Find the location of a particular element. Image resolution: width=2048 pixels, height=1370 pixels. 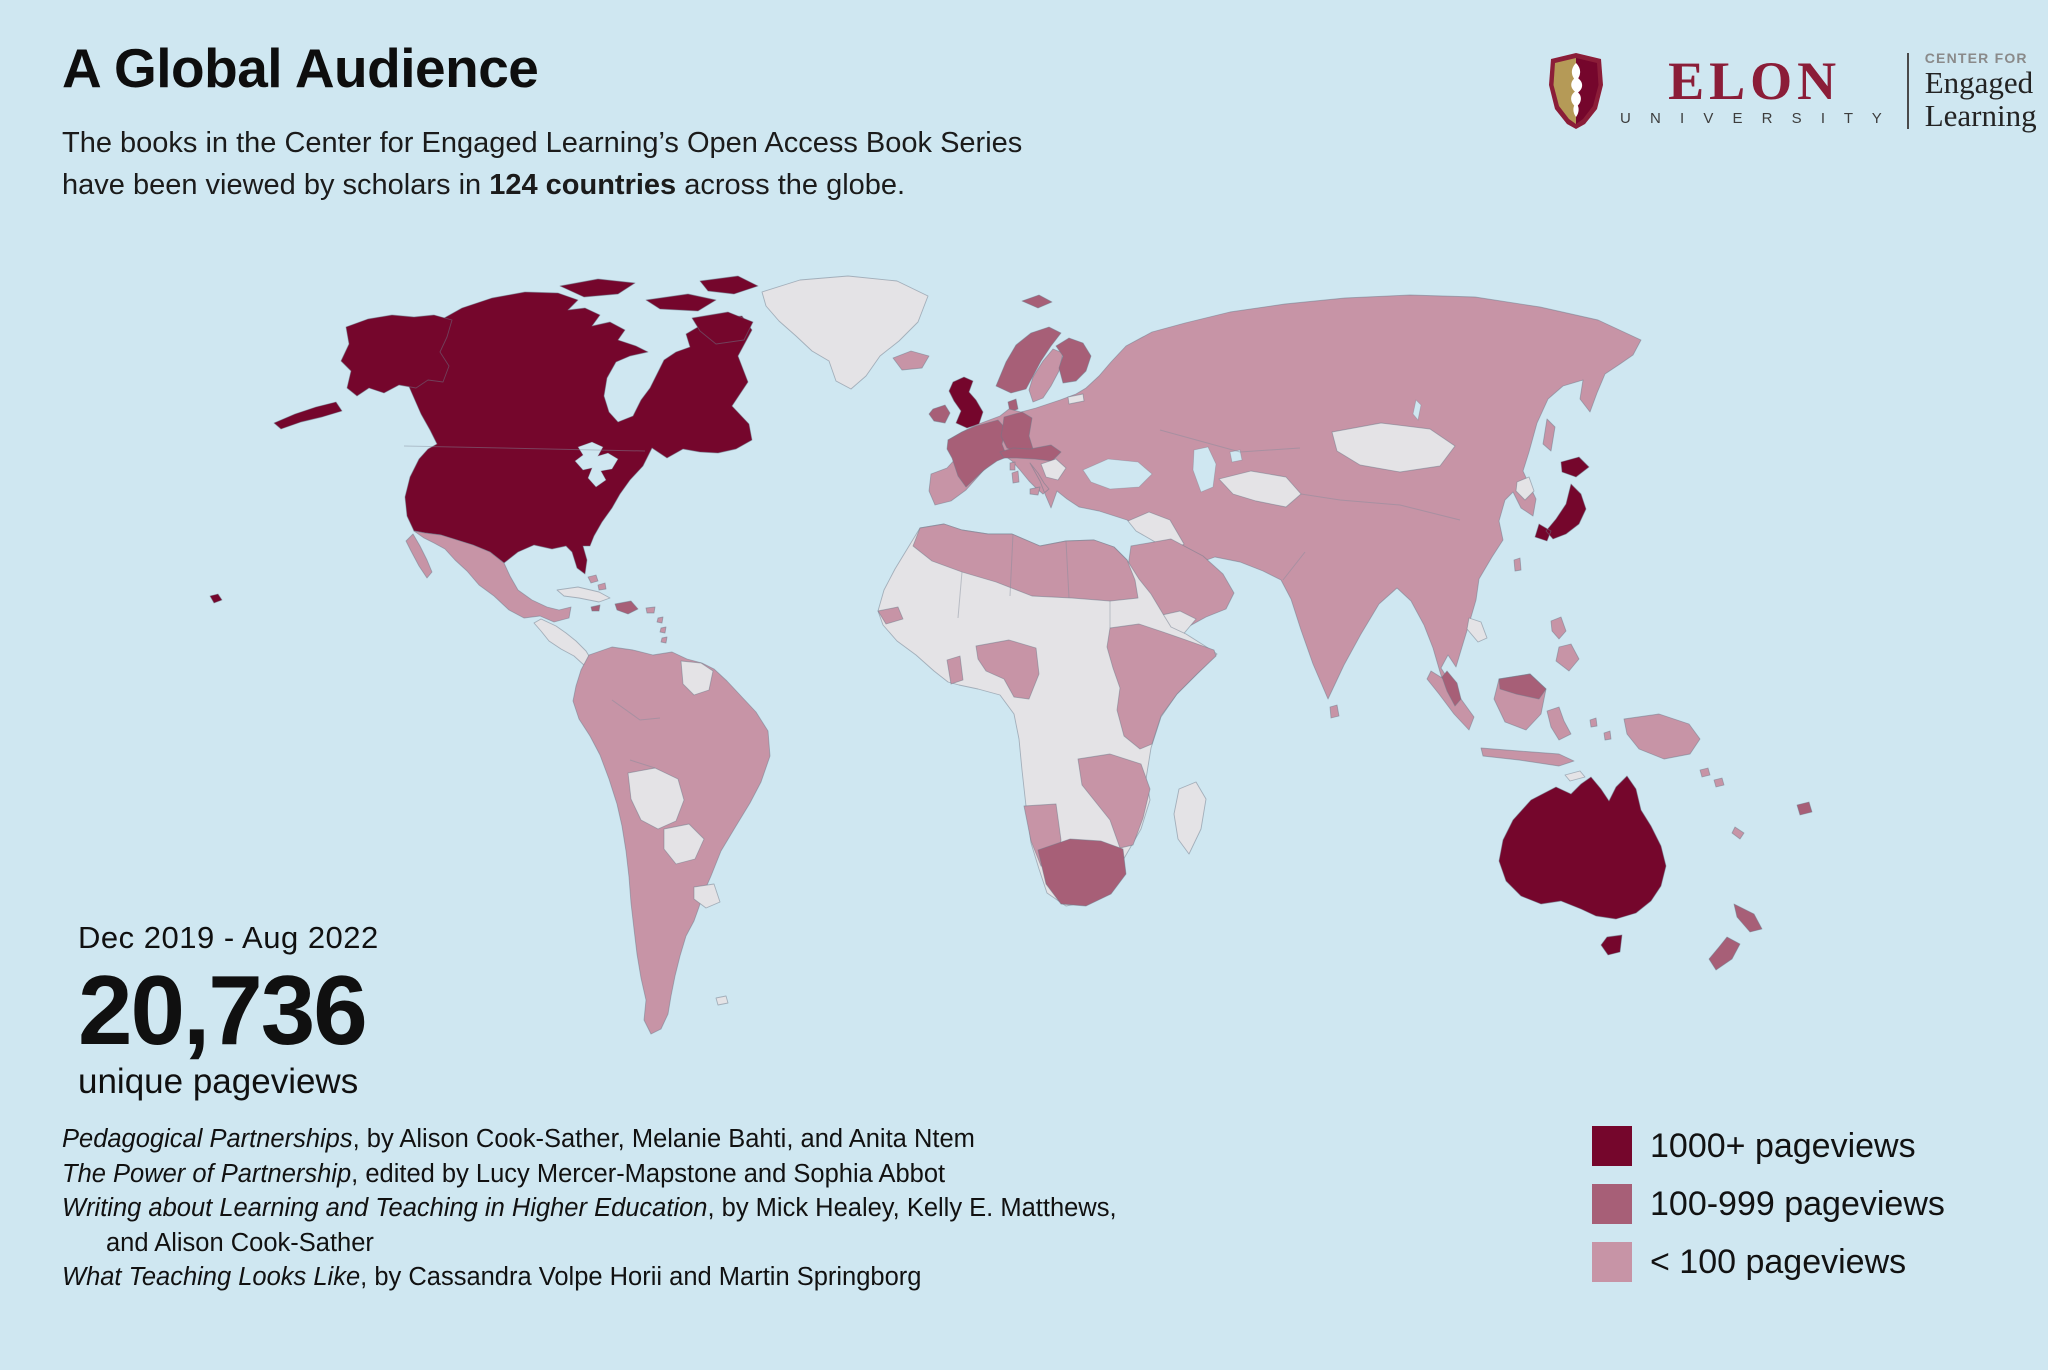

region-lesser-antilles is located at coordinates (662, 630).